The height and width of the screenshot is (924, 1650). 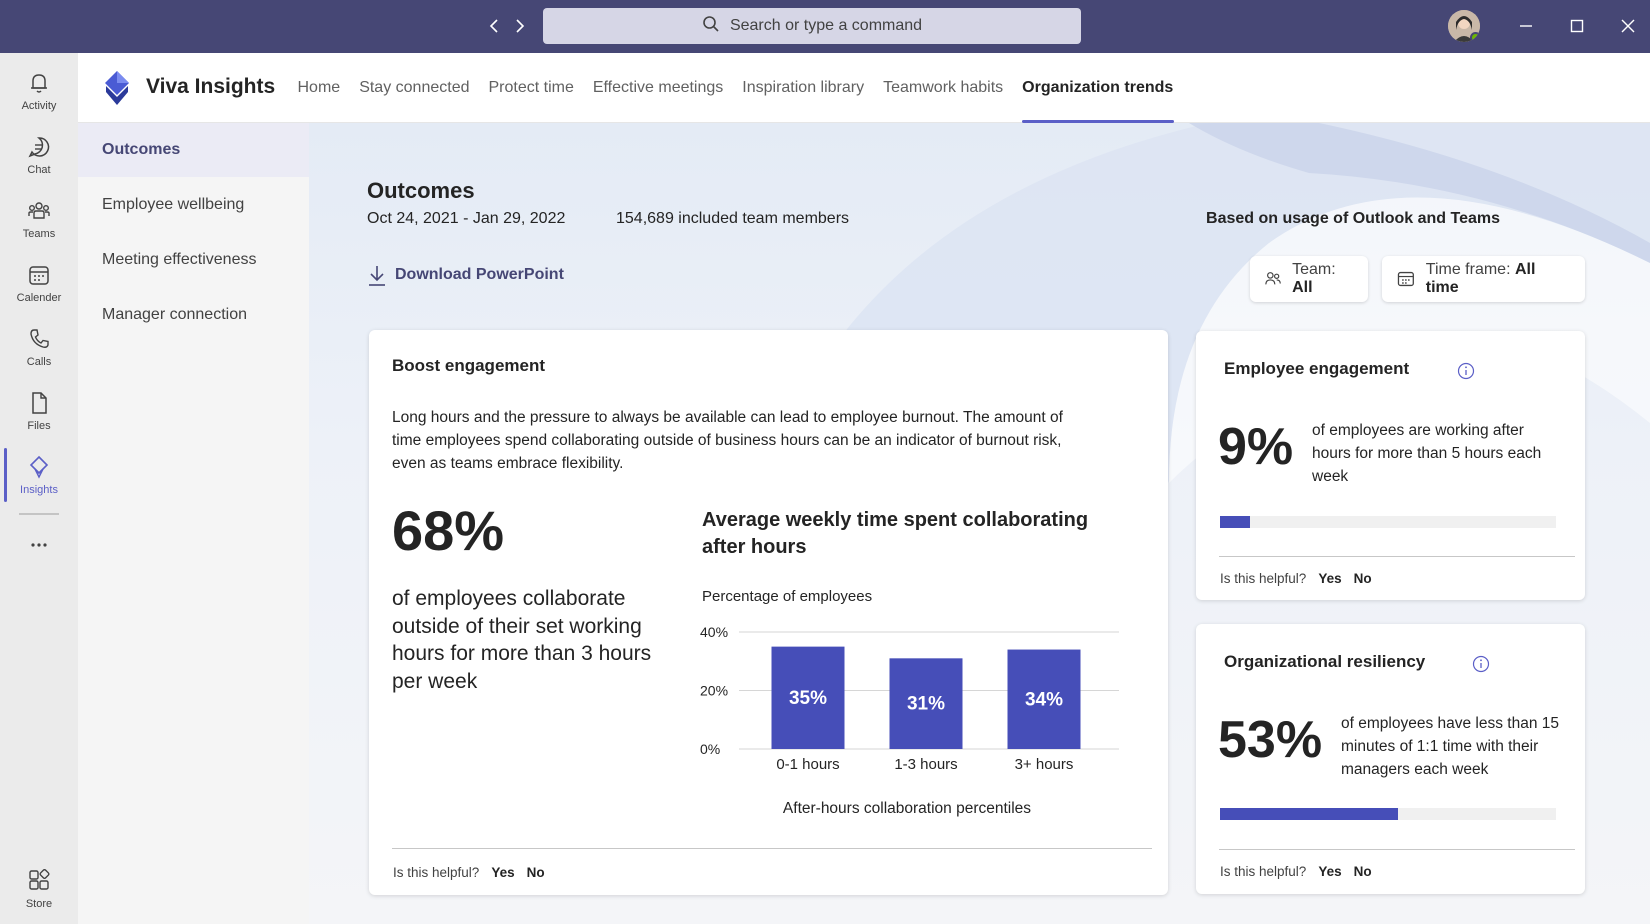 I want to click on bar-data-label: 34%, so click(x=1044, y=699).